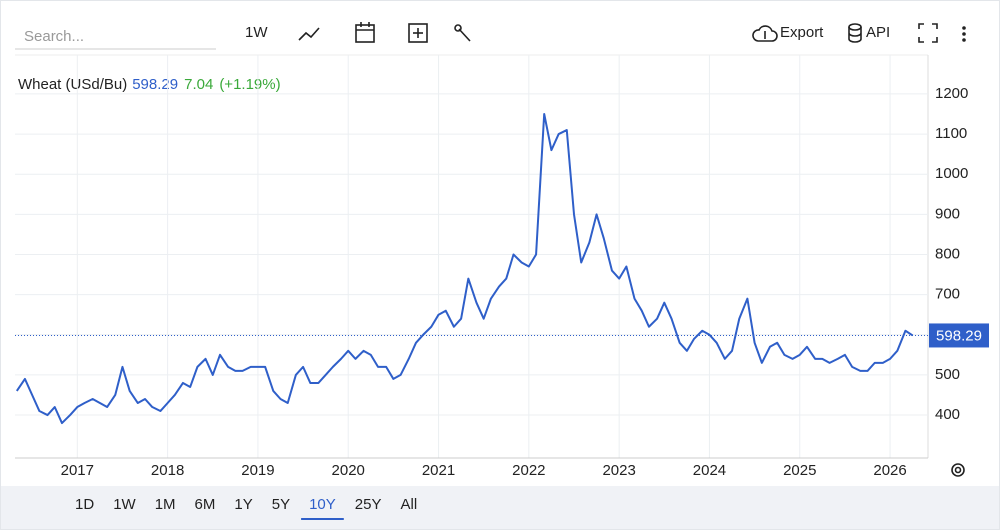  What do you see at coordinates (799, 470) in the screenshot?
I see `x-tick-label: 2025` at bounding box center [799, 470].